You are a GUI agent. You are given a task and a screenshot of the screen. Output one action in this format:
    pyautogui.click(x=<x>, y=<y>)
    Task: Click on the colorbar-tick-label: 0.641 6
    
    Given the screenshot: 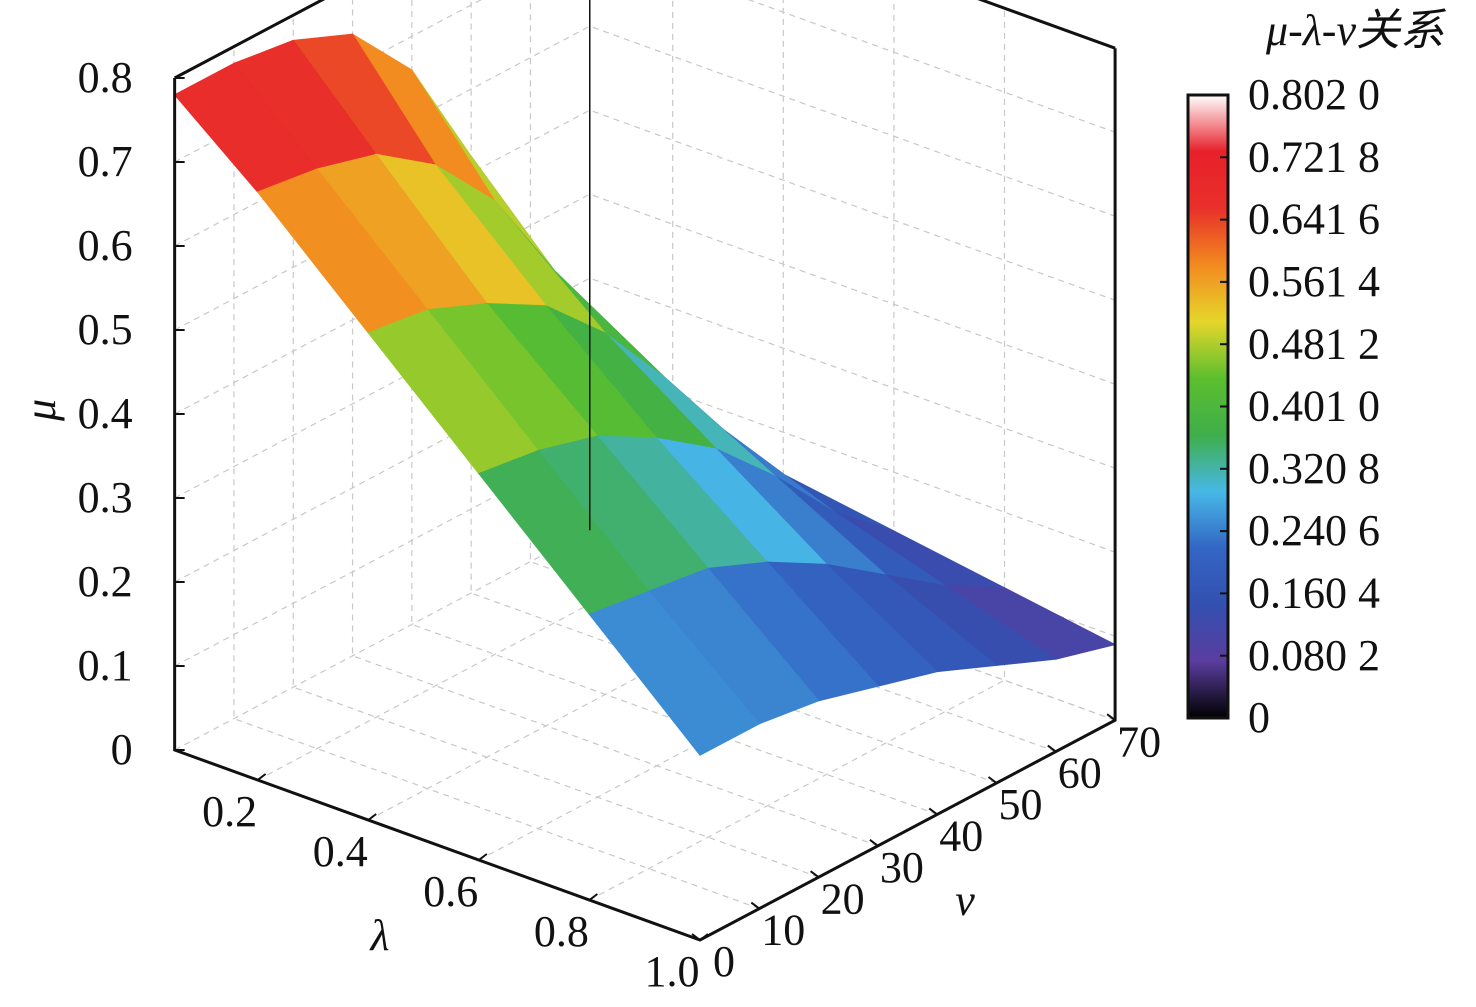 What is the action you would take?
    pyautogui.click(x=1314, y=219)
    